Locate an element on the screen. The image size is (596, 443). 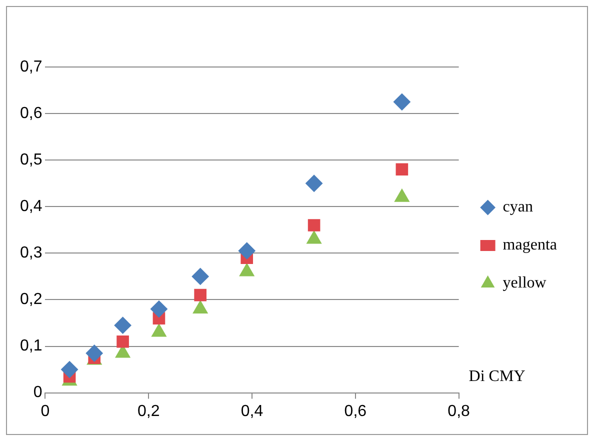
y-tick-label: 0,2 is located at coordinates (31, 299).